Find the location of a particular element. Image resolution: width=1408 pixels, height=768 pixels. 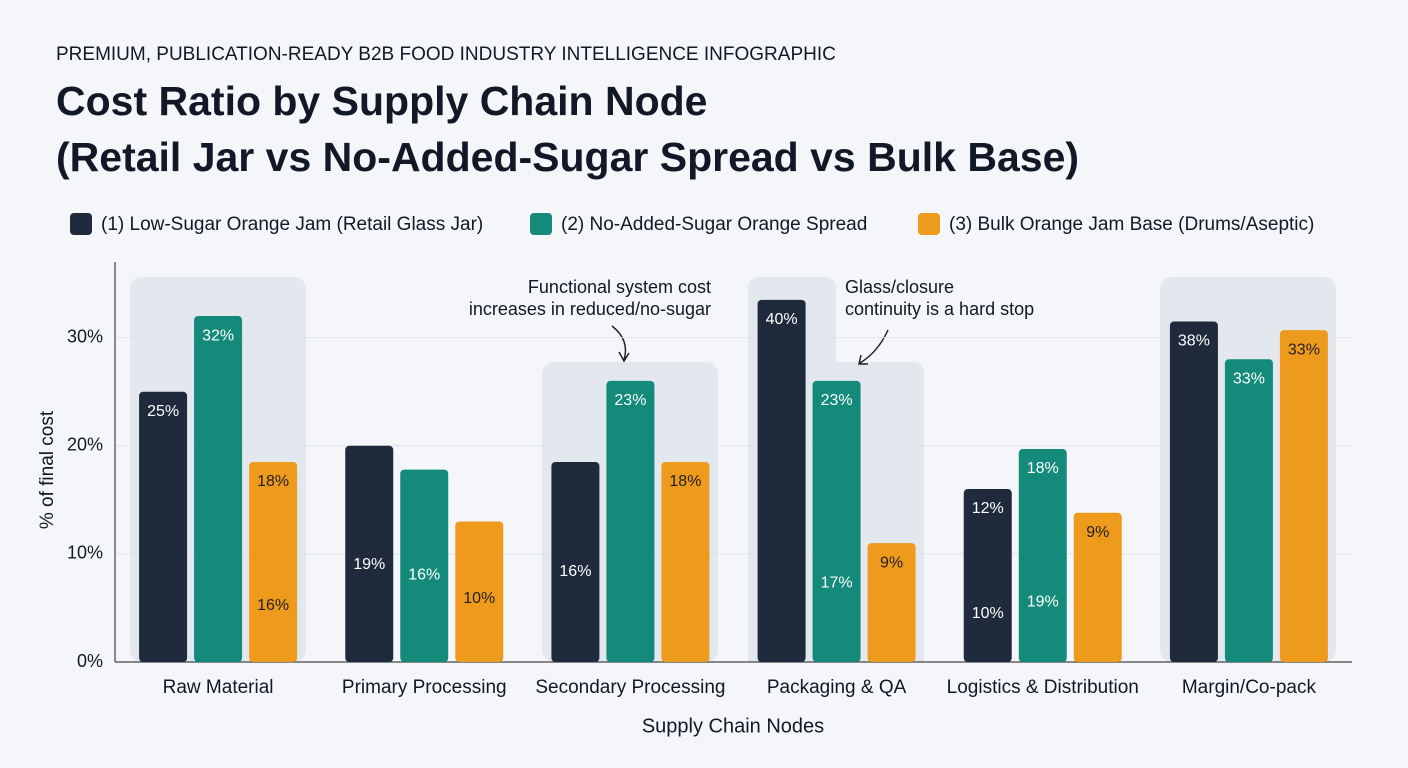

bar-label: 32% is located at coordinates (218, 335).